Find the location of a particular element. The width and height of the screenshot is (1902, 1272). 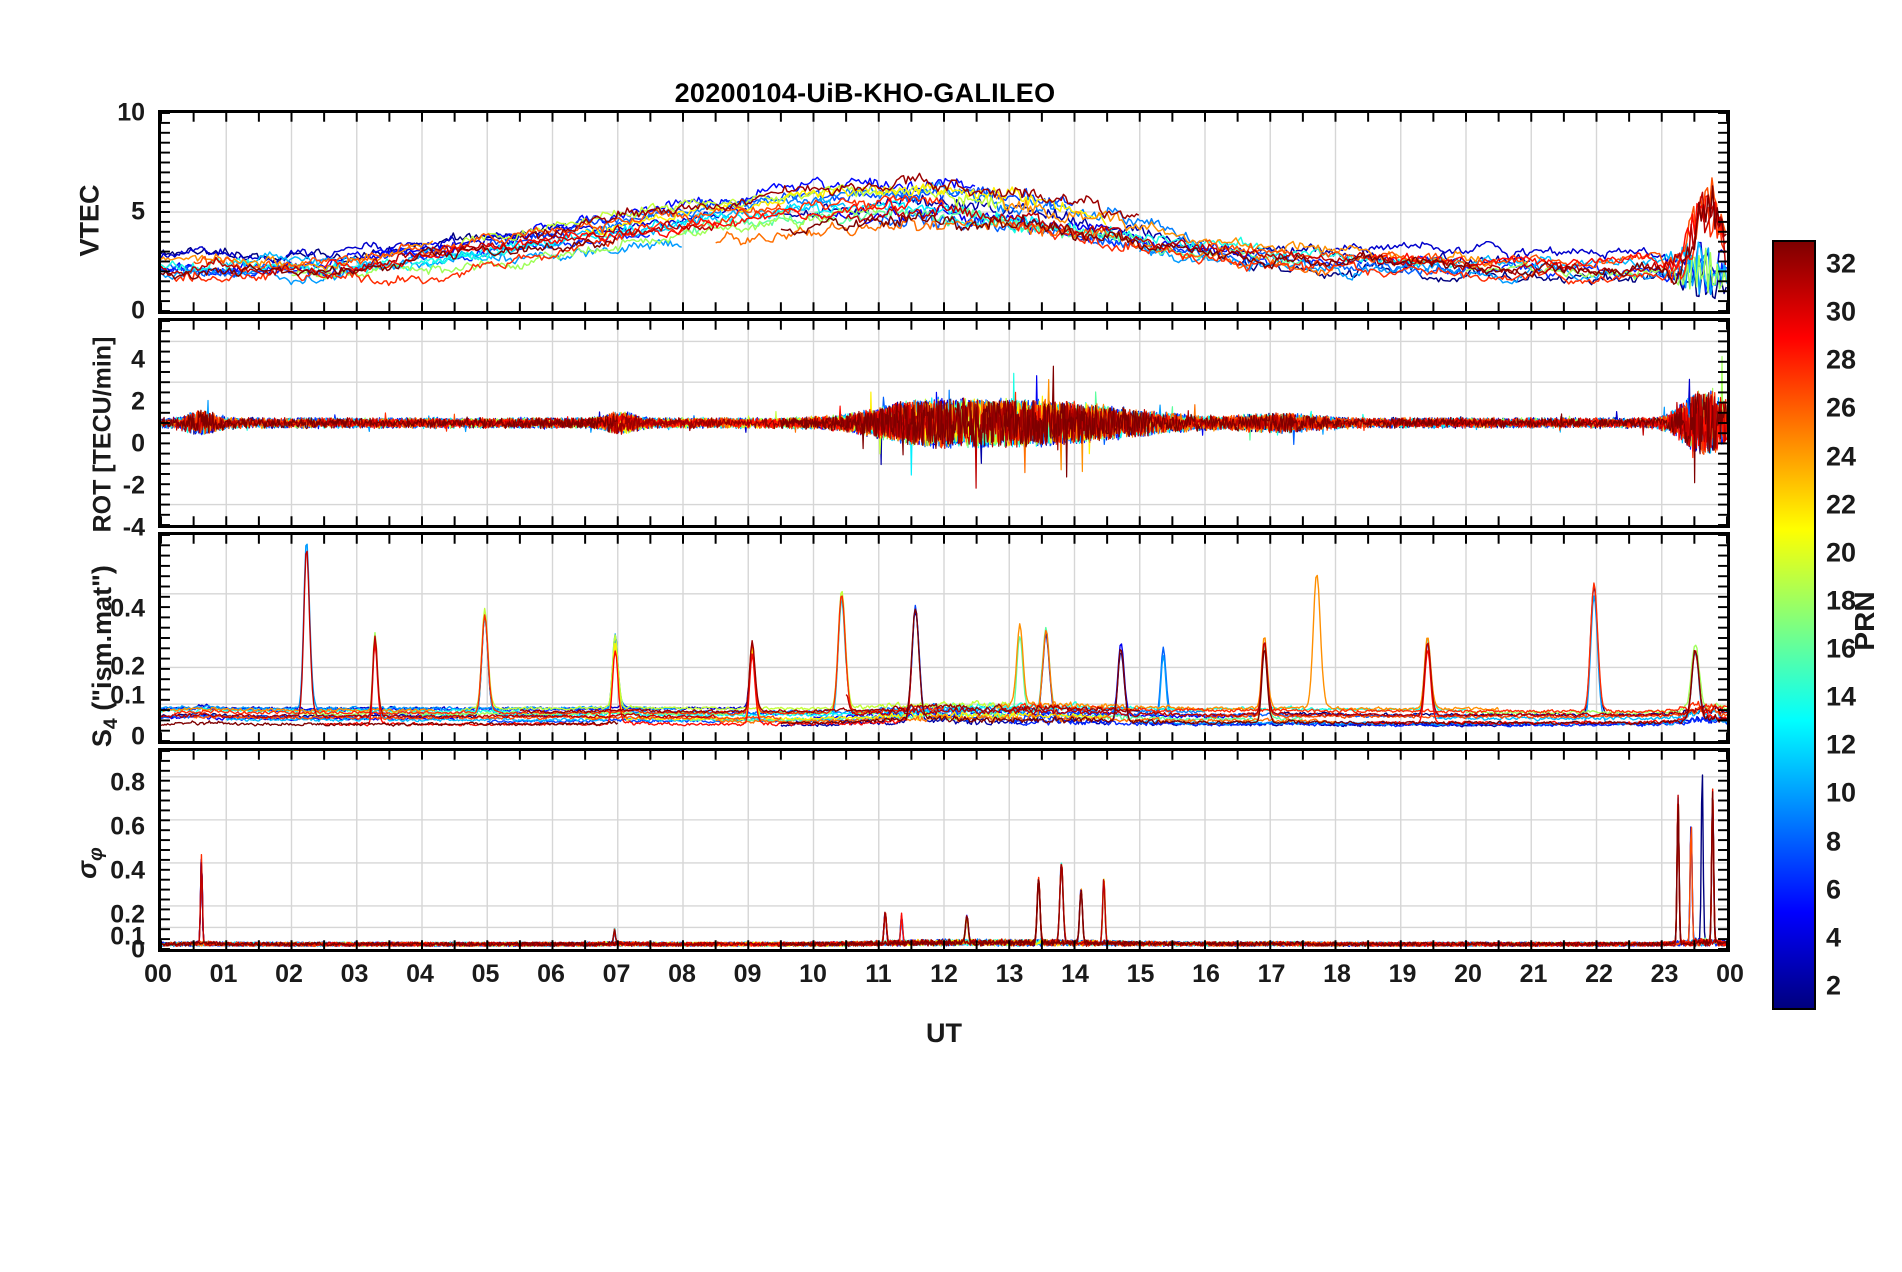

panel-rot is located at coordinates (944, 423).